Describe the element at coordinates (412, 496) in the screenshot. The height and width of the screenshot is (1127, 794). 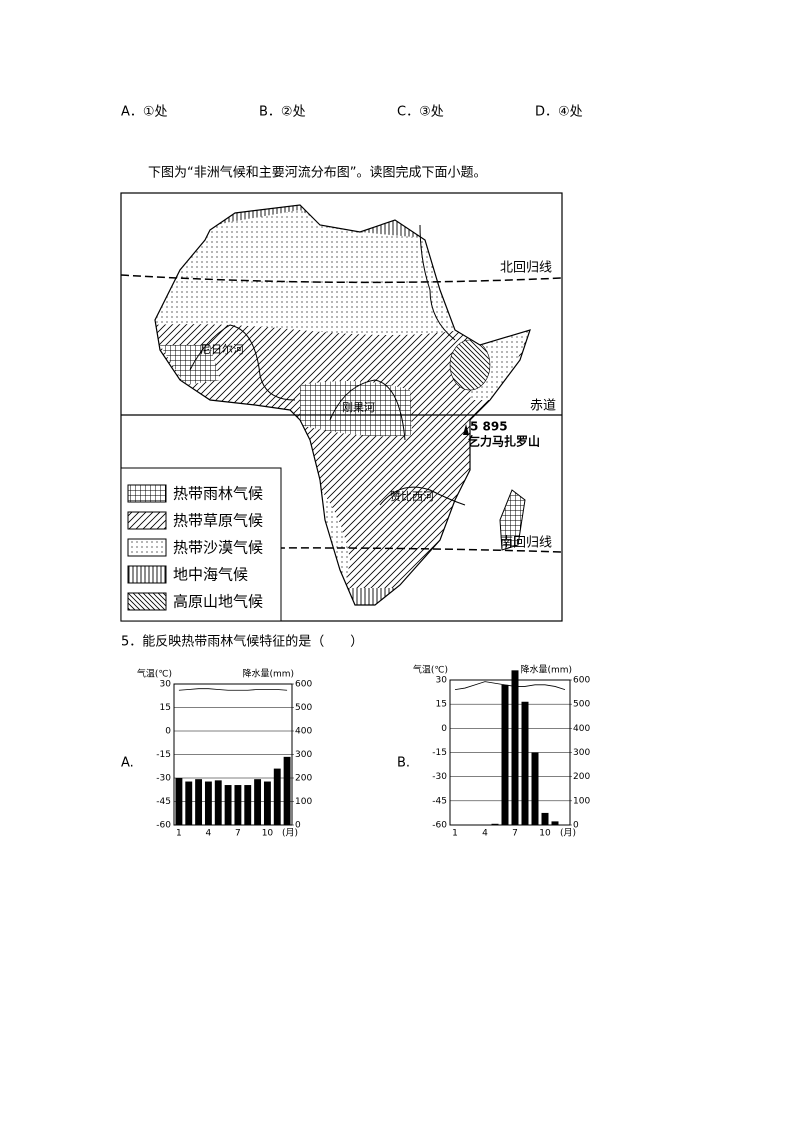
I see `river-label: 赞比西河` at that location.